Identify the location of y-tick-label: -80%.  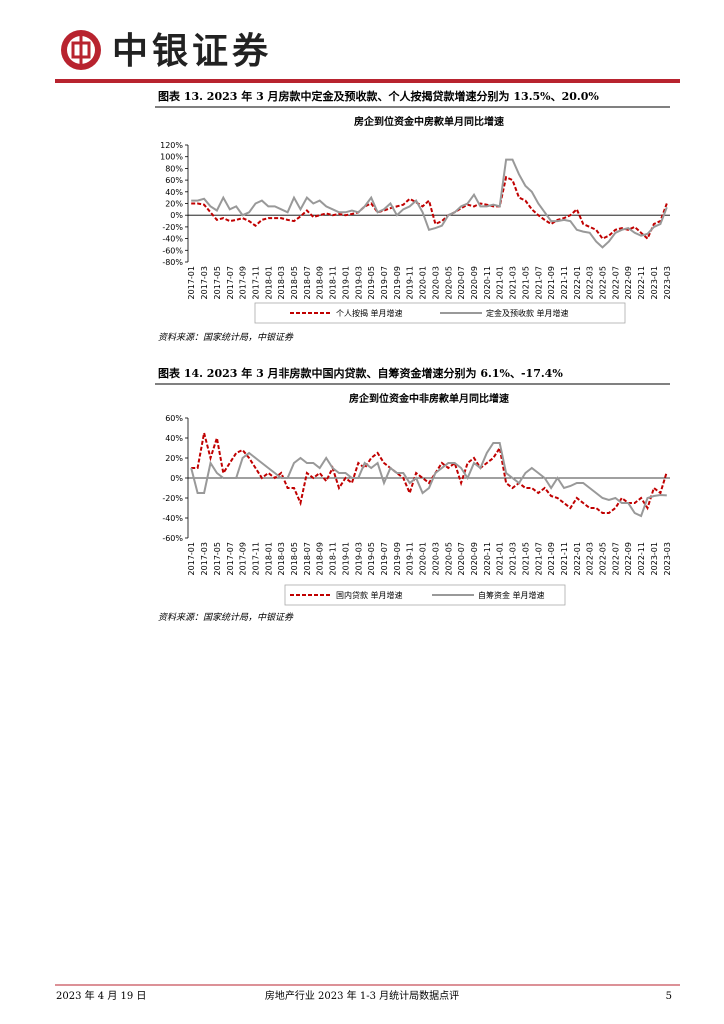
(172, 262).